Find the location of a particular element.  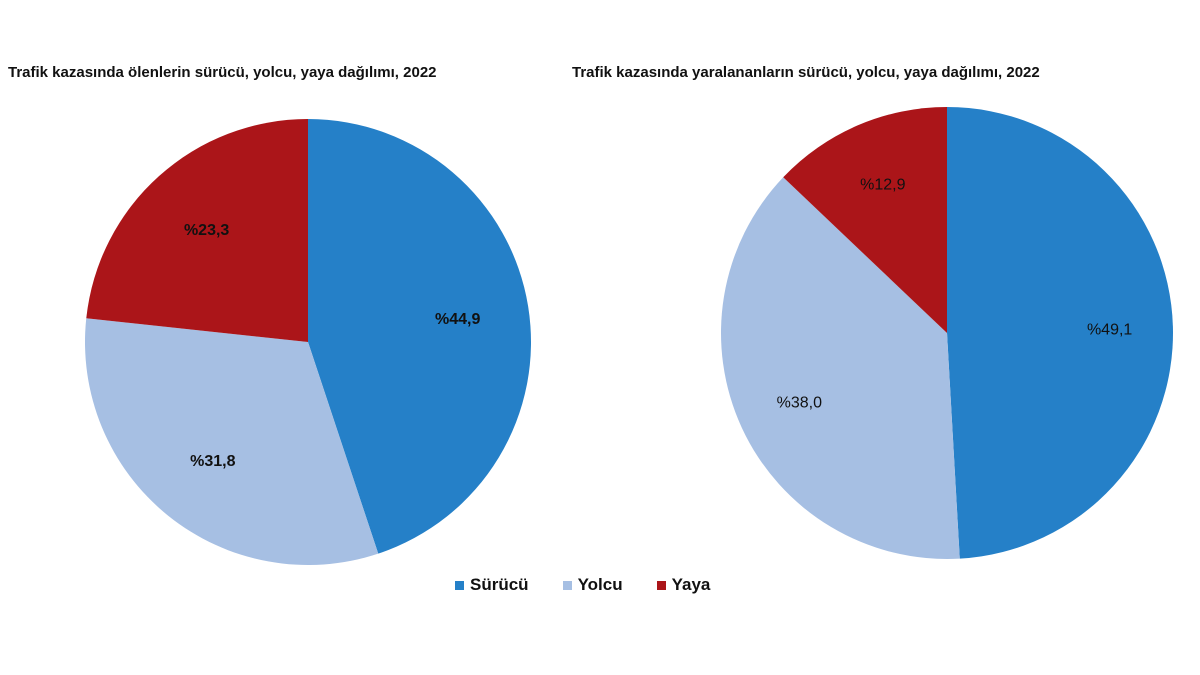

data-label: %38,0 is located at coordinates (799, 402).